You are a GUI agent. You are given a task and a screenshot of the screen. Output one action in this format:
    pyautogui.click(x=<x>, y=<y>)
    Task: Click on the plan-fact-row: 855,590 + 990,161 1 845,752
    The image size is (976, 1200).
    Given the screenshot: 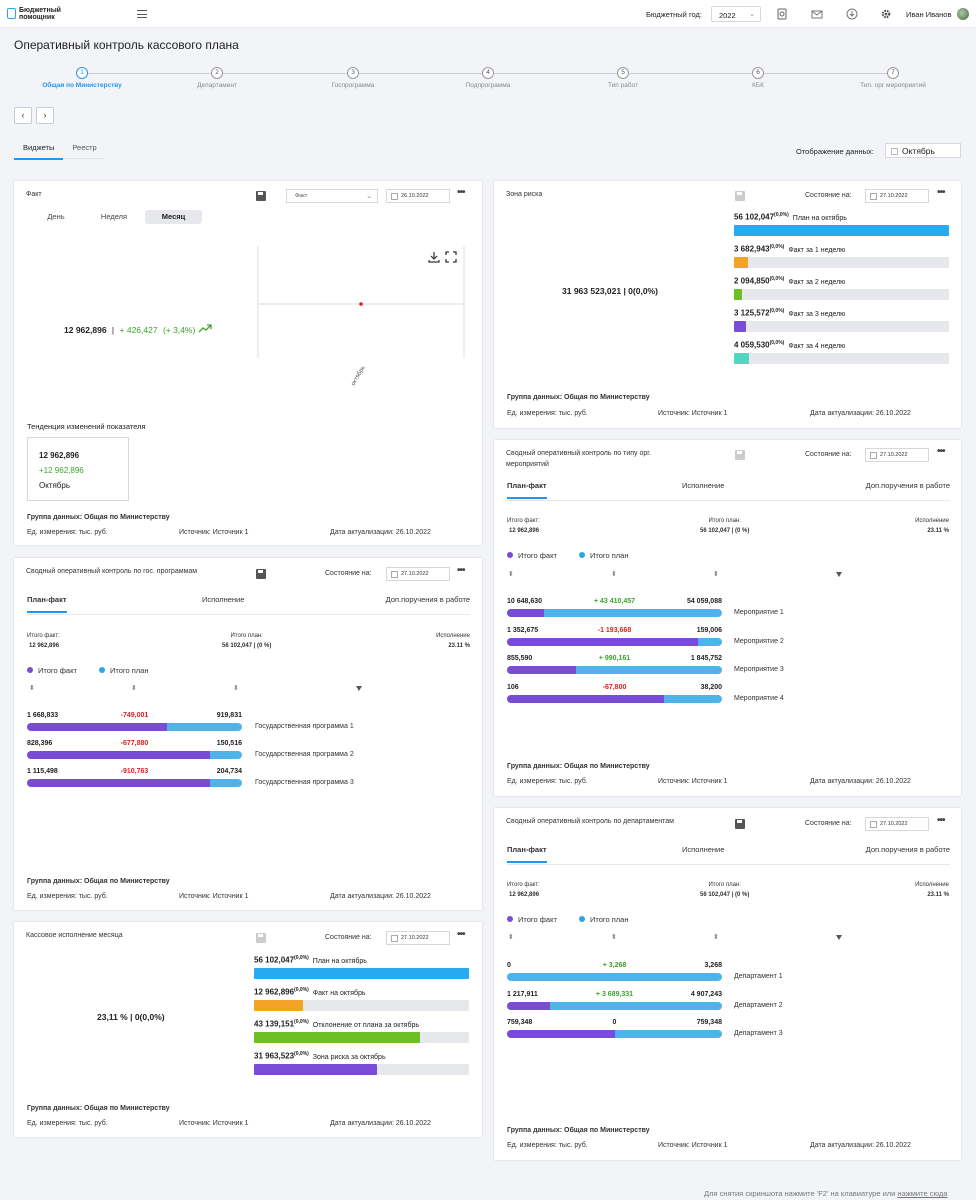 What is the action you would take?
    pyautogui.click(x=614, y=665)
    